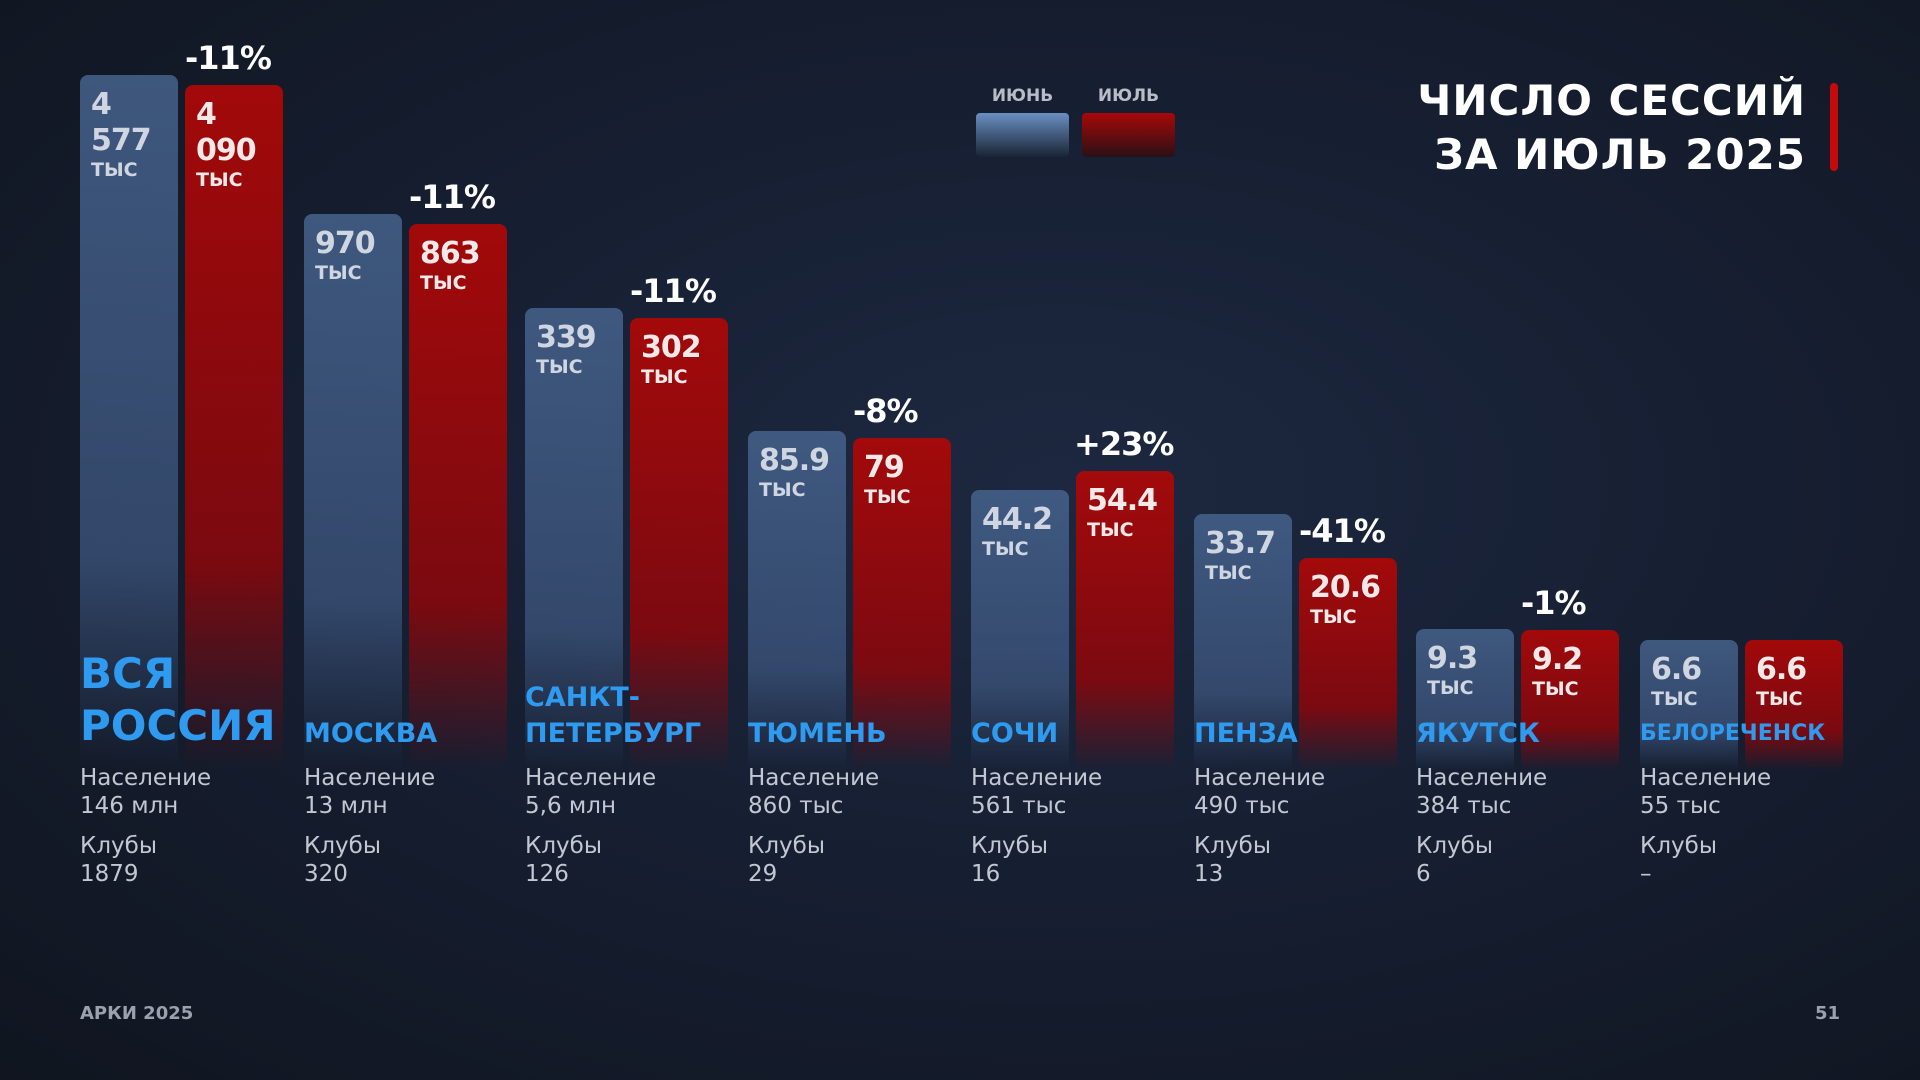 The height and width of the screenshot is (1080, 1920). What do you see at coordinates (1240, 543) in the screenshot?
I see `bar-value: 33.7` at bounding box center [1240, 543].